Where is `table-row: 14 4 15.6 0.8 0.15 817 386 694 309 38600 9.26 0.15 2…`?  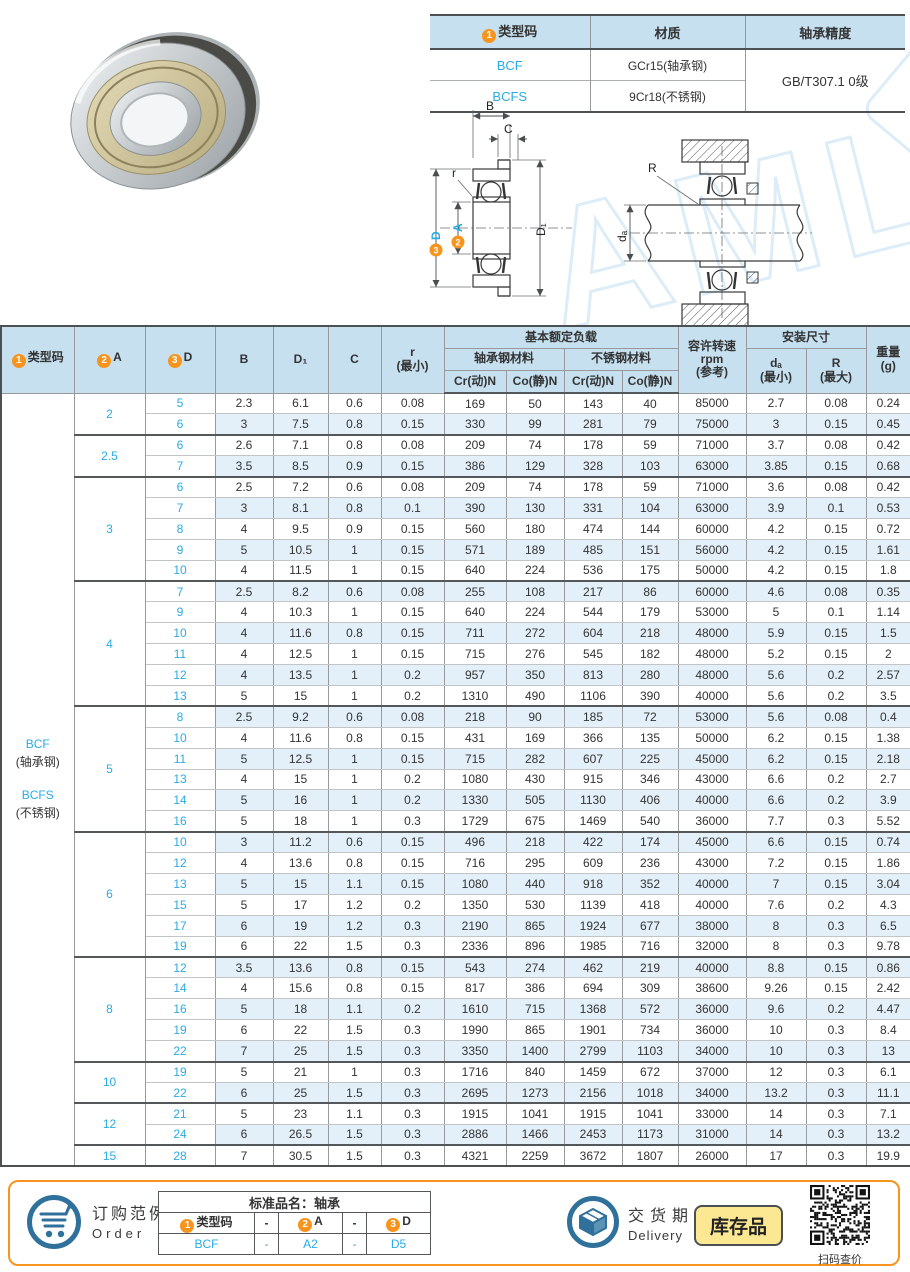
table-row: 14 4 15.6 0.8 0.15 817 386 694 309 38600 9.26 0.15 2… is located at coordinates (455, 988).